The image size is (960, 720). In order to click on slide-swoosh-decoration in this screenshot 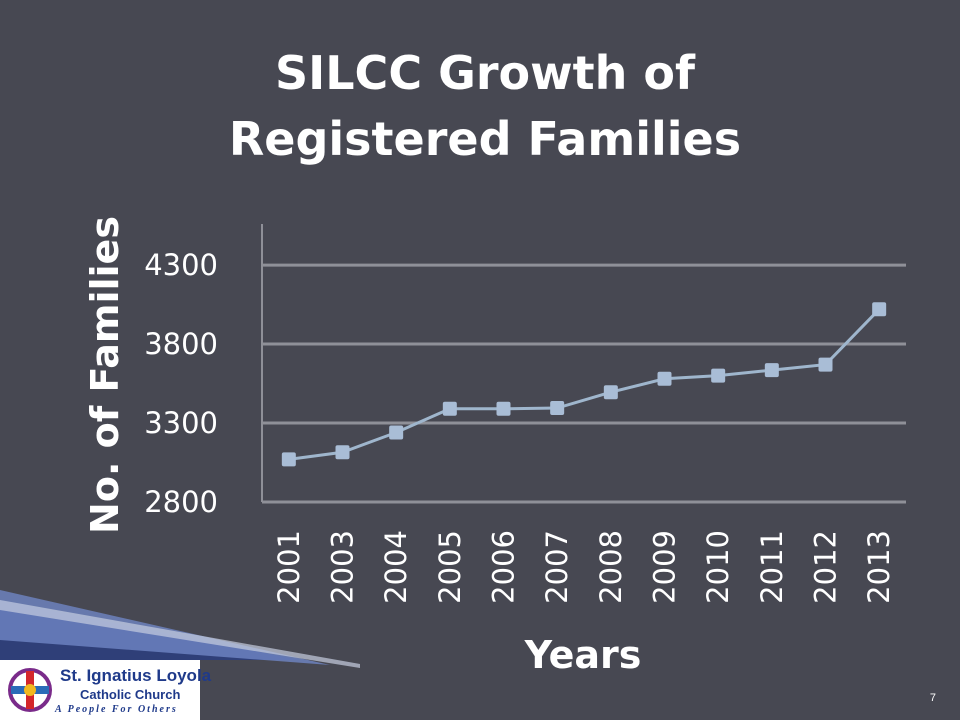, I will do `click(180, 629)`.